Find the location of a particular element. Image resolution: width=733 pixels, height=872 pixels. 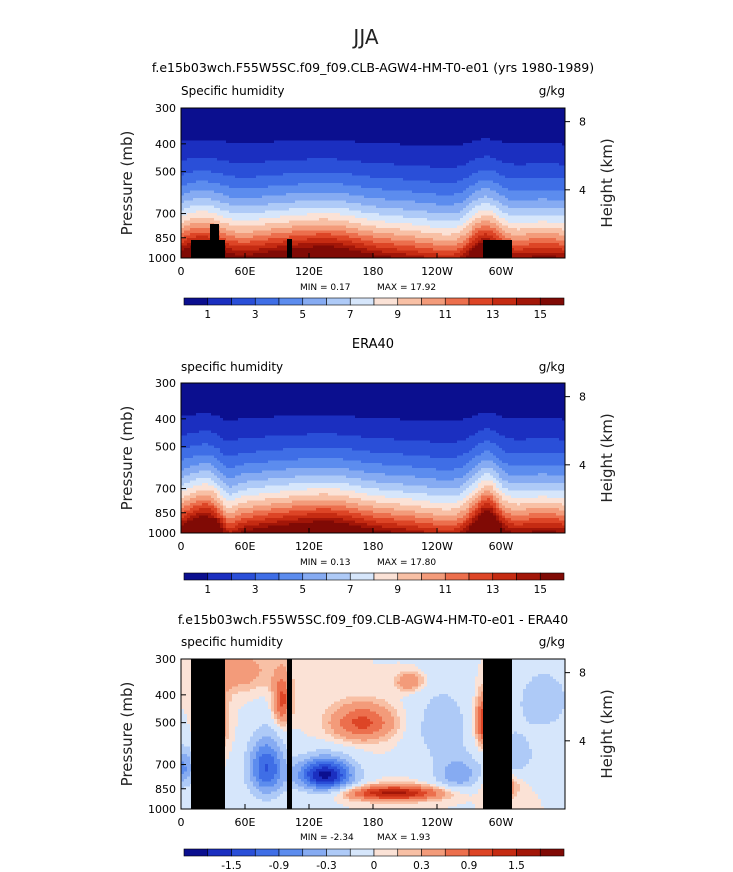

panel-1-field is located at coordinates (373, 183).